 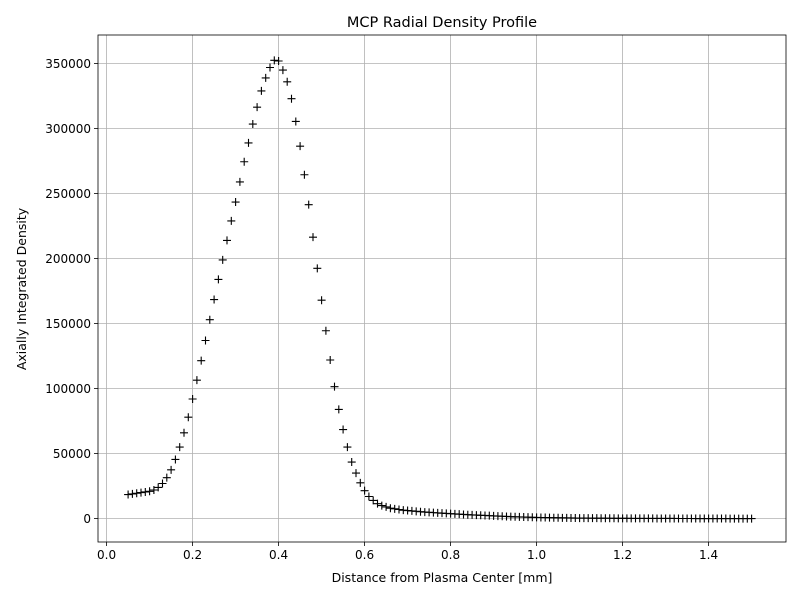 I want to click on x-tick-label: 0.2, so click(x=192, y=555).